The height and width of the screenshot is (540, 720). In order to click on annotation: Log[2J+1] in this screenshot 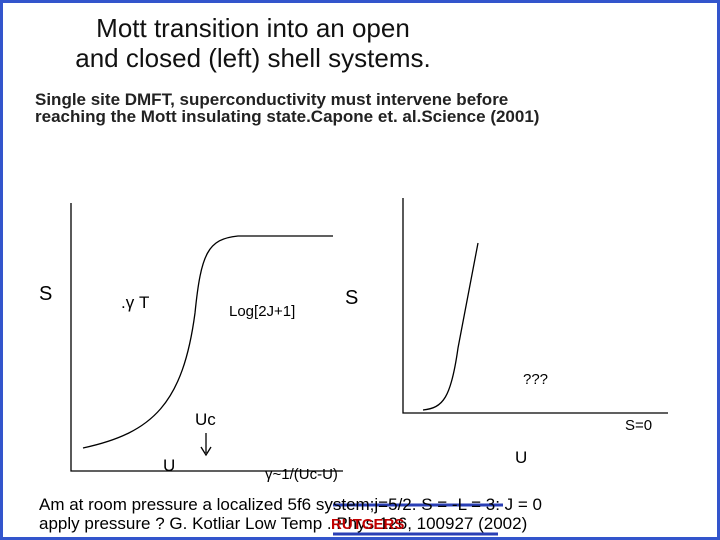, I will do `click(262, 311)`.